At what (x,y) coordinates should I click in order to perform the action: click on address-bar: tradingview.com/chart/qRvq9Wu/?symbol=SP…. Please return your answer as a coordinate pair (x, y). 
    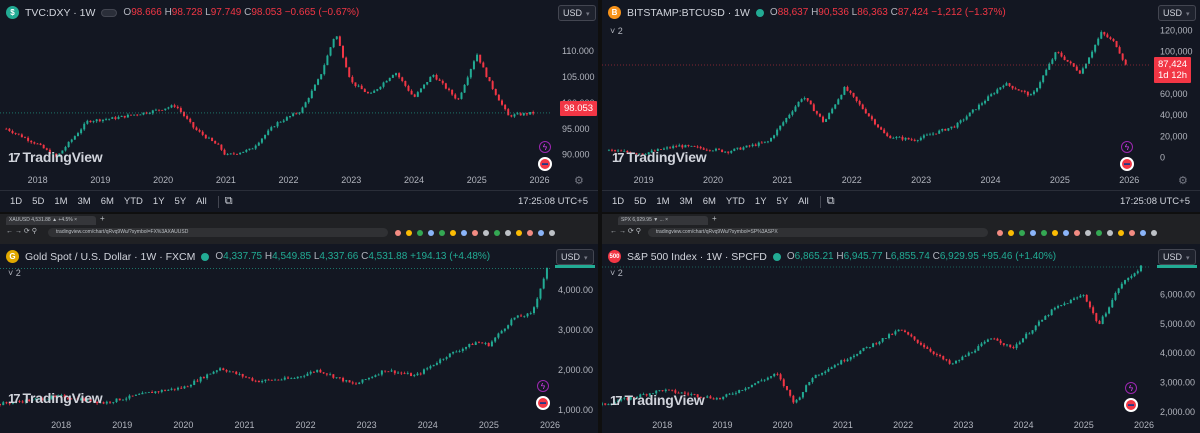
    Looking at the image, I should click on (818, 232).